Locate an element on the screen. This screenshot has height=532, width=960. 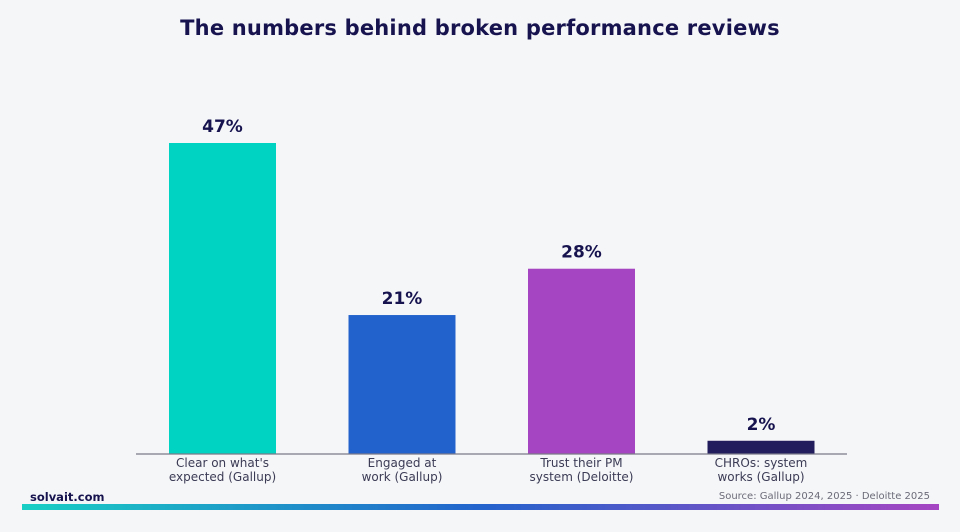
gradient-footer-bar is located at coordinates (480, 507).